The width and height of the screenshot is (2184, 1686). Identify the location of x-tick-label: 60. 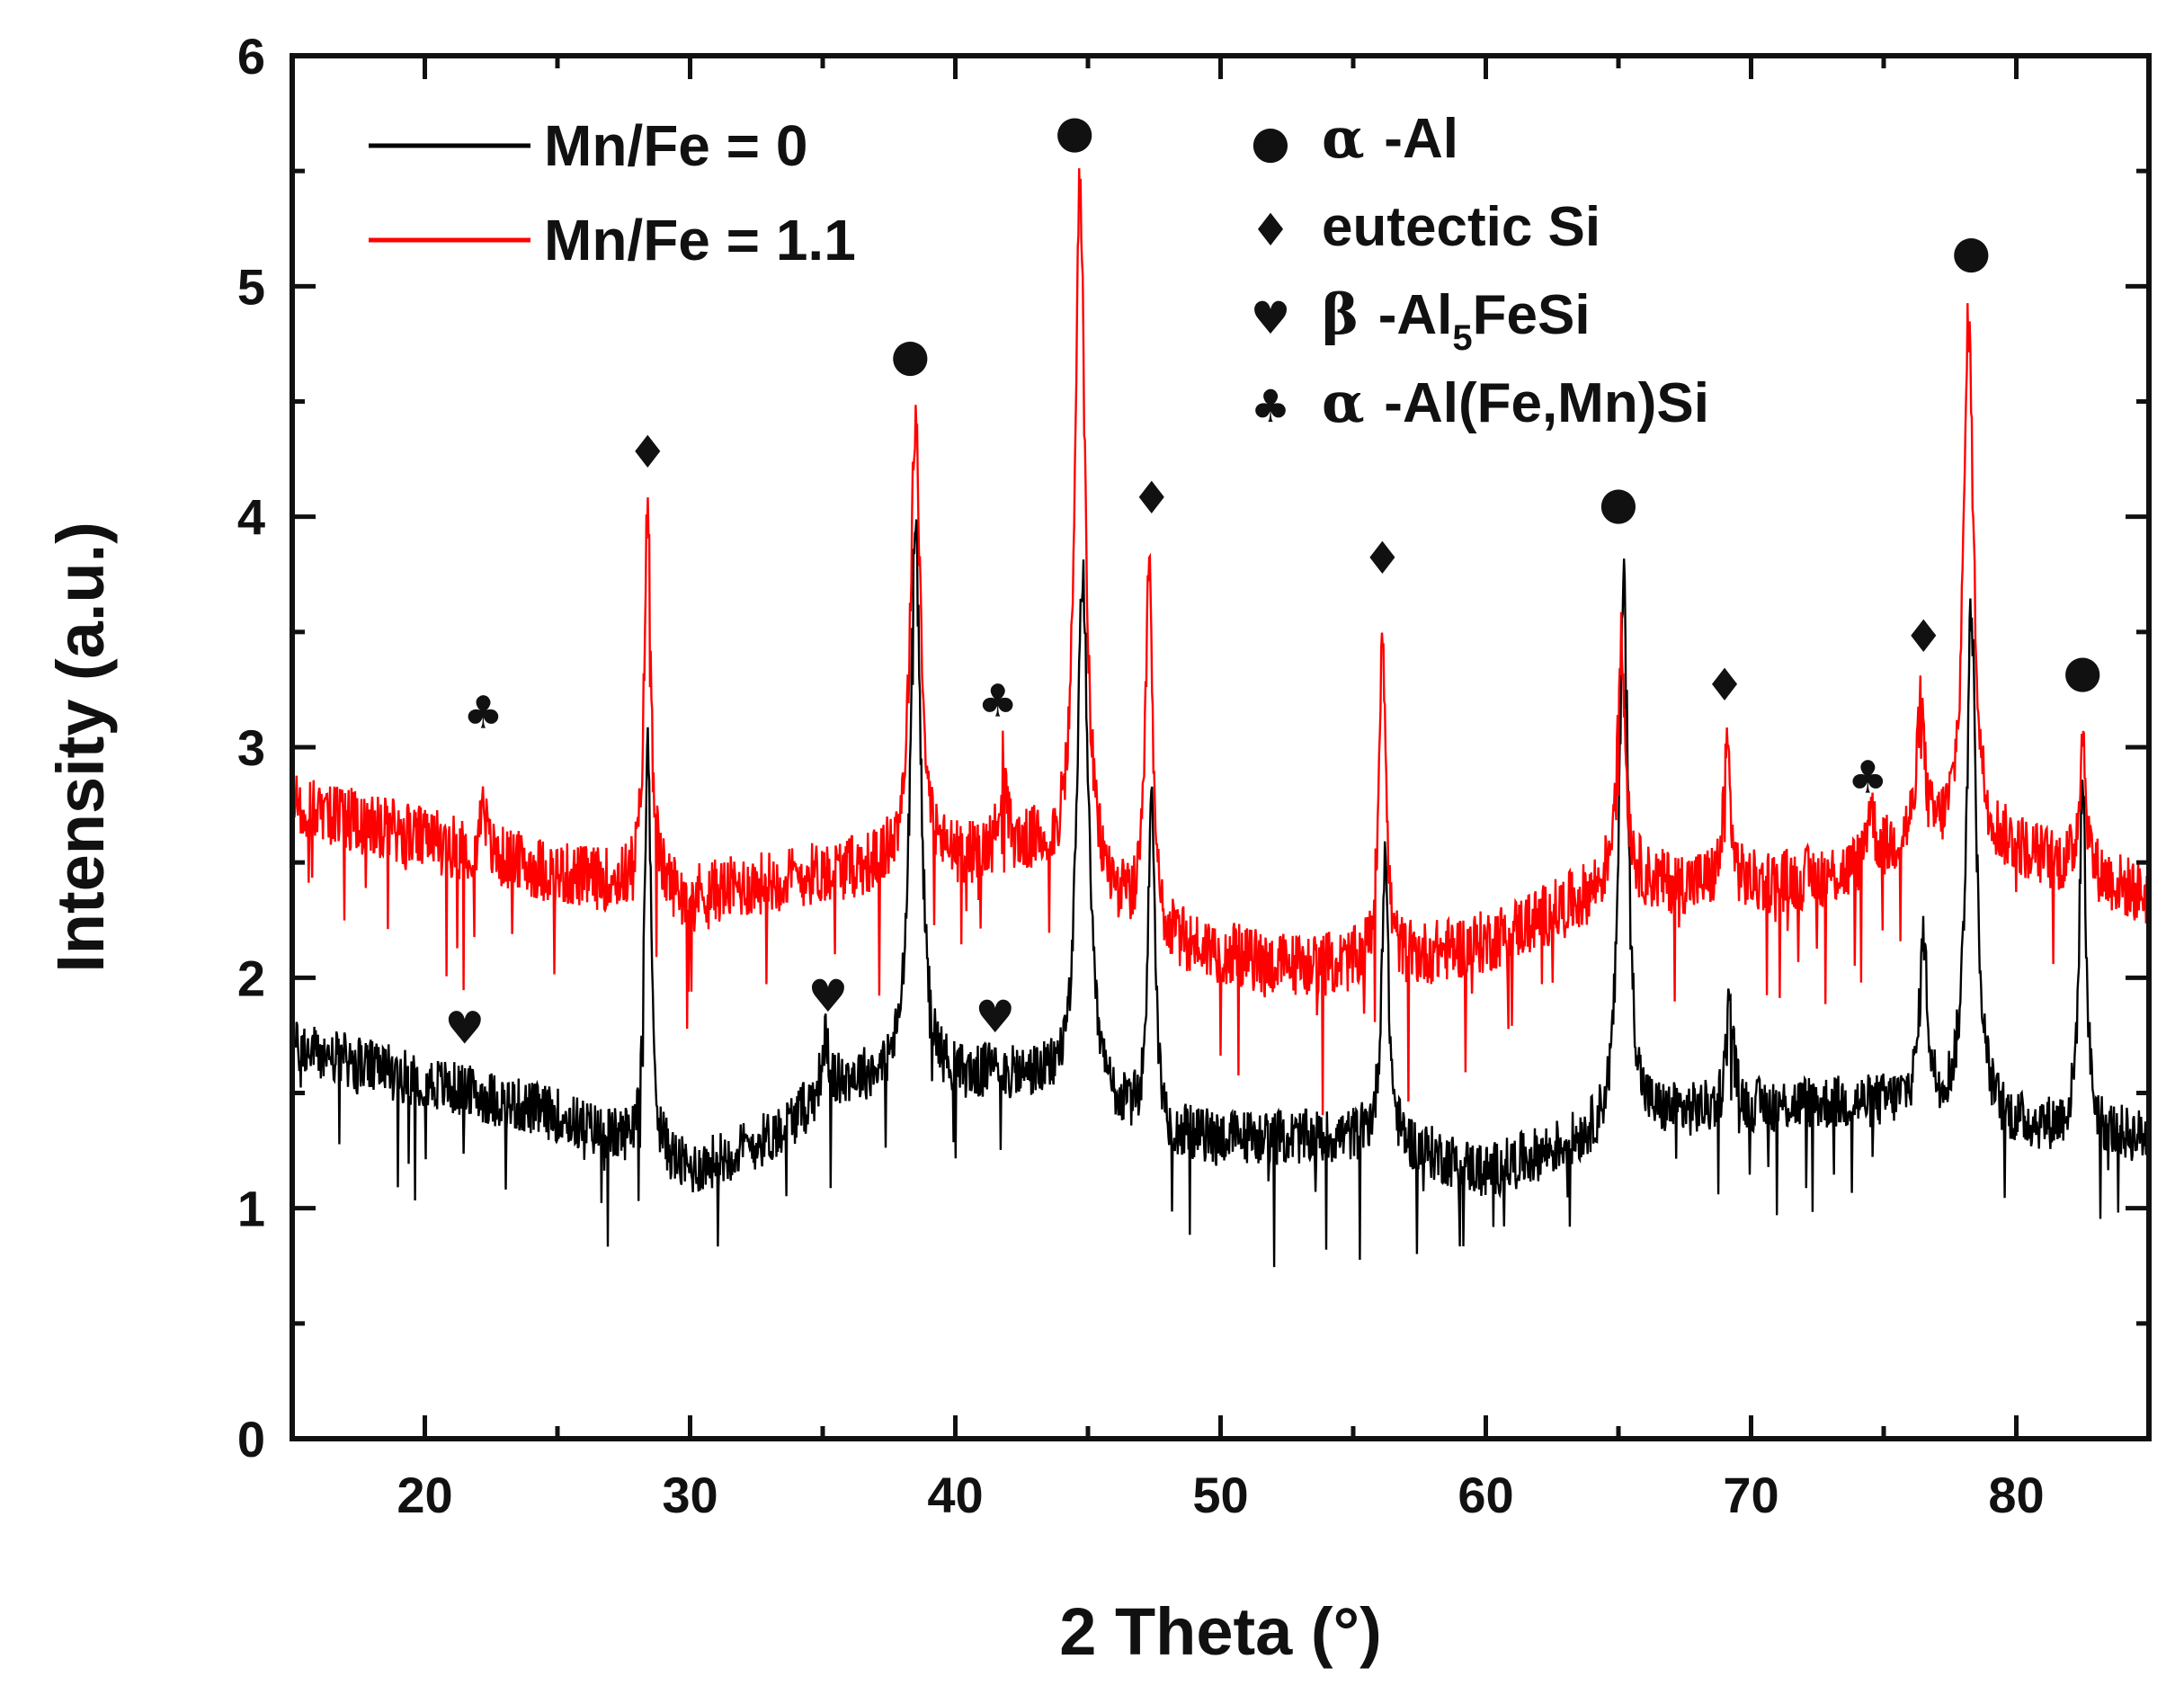
(1485, 1495).